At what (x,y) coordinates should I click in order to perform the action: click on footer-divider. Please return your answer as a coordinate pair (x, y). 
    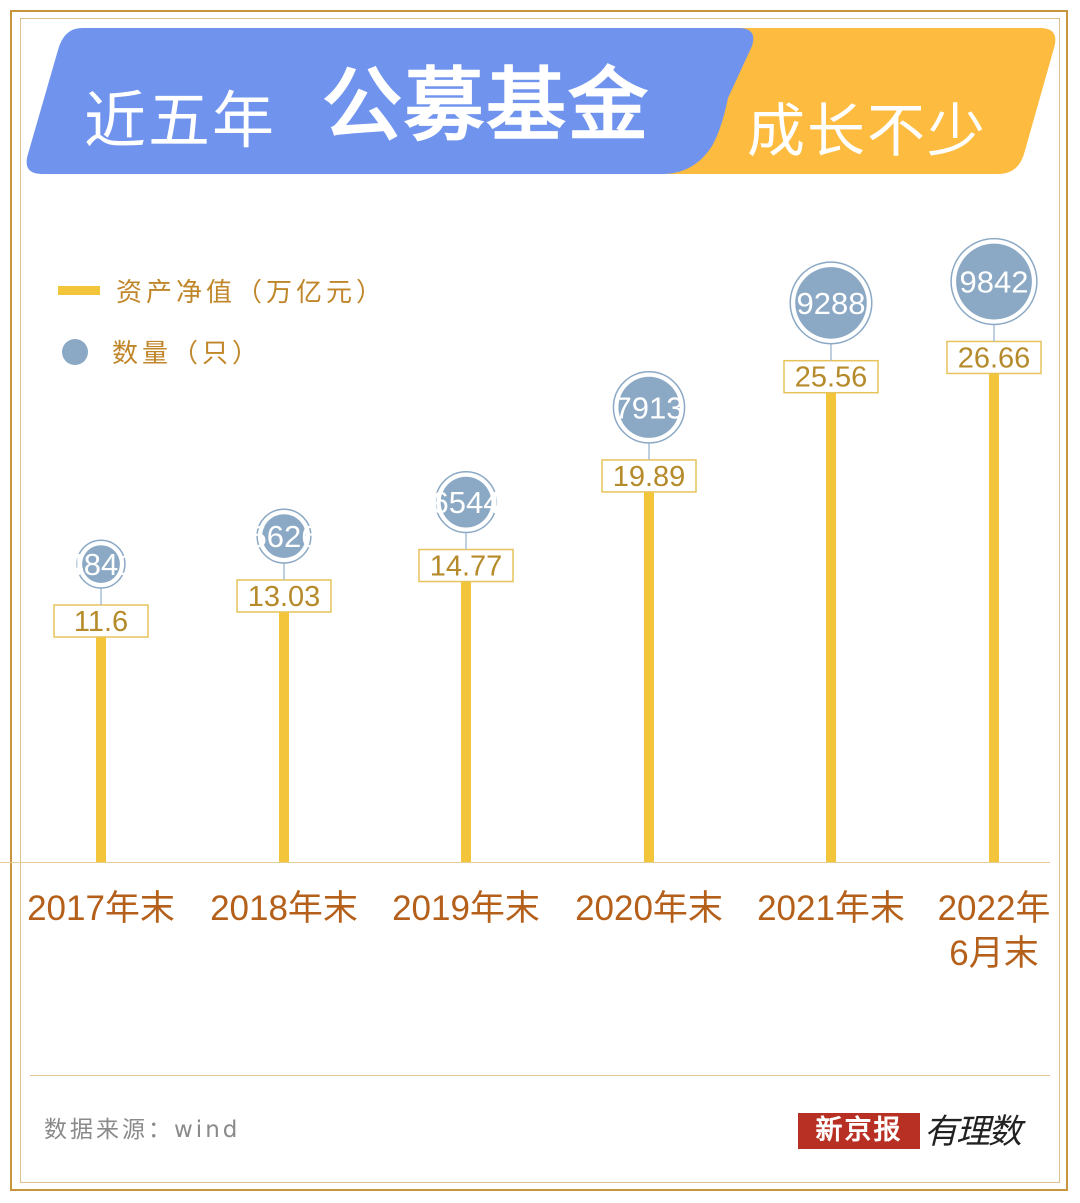
    Looking at the image, I should click on (540, 1075).